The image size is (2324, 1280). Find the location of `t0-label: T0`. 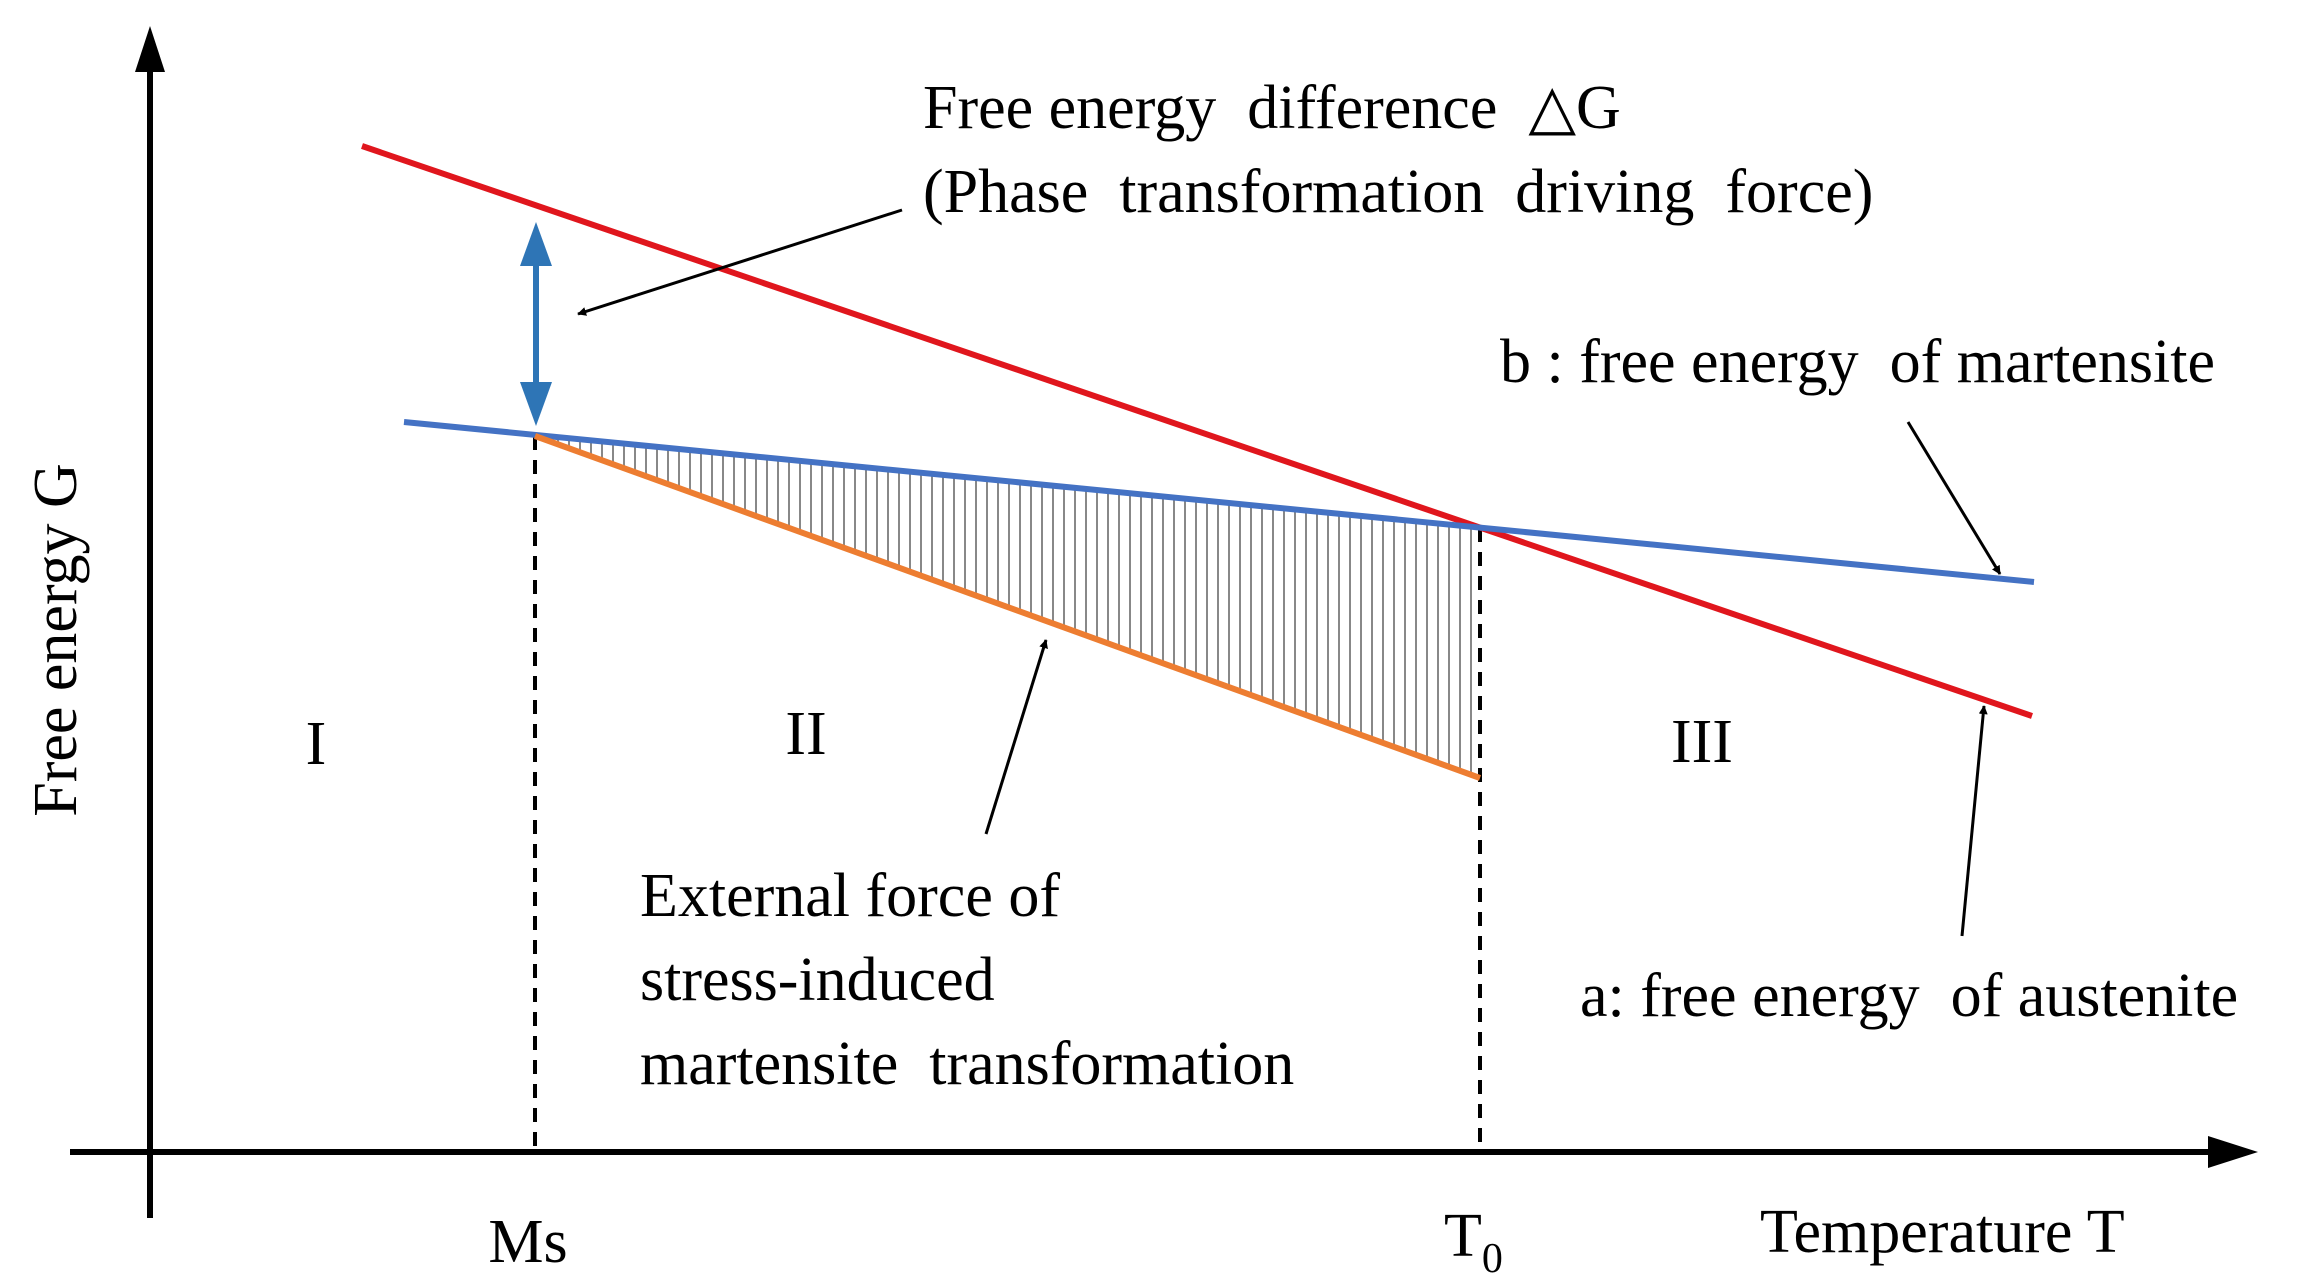

t0-label: T0 is located at coordinates (1473, 1241).